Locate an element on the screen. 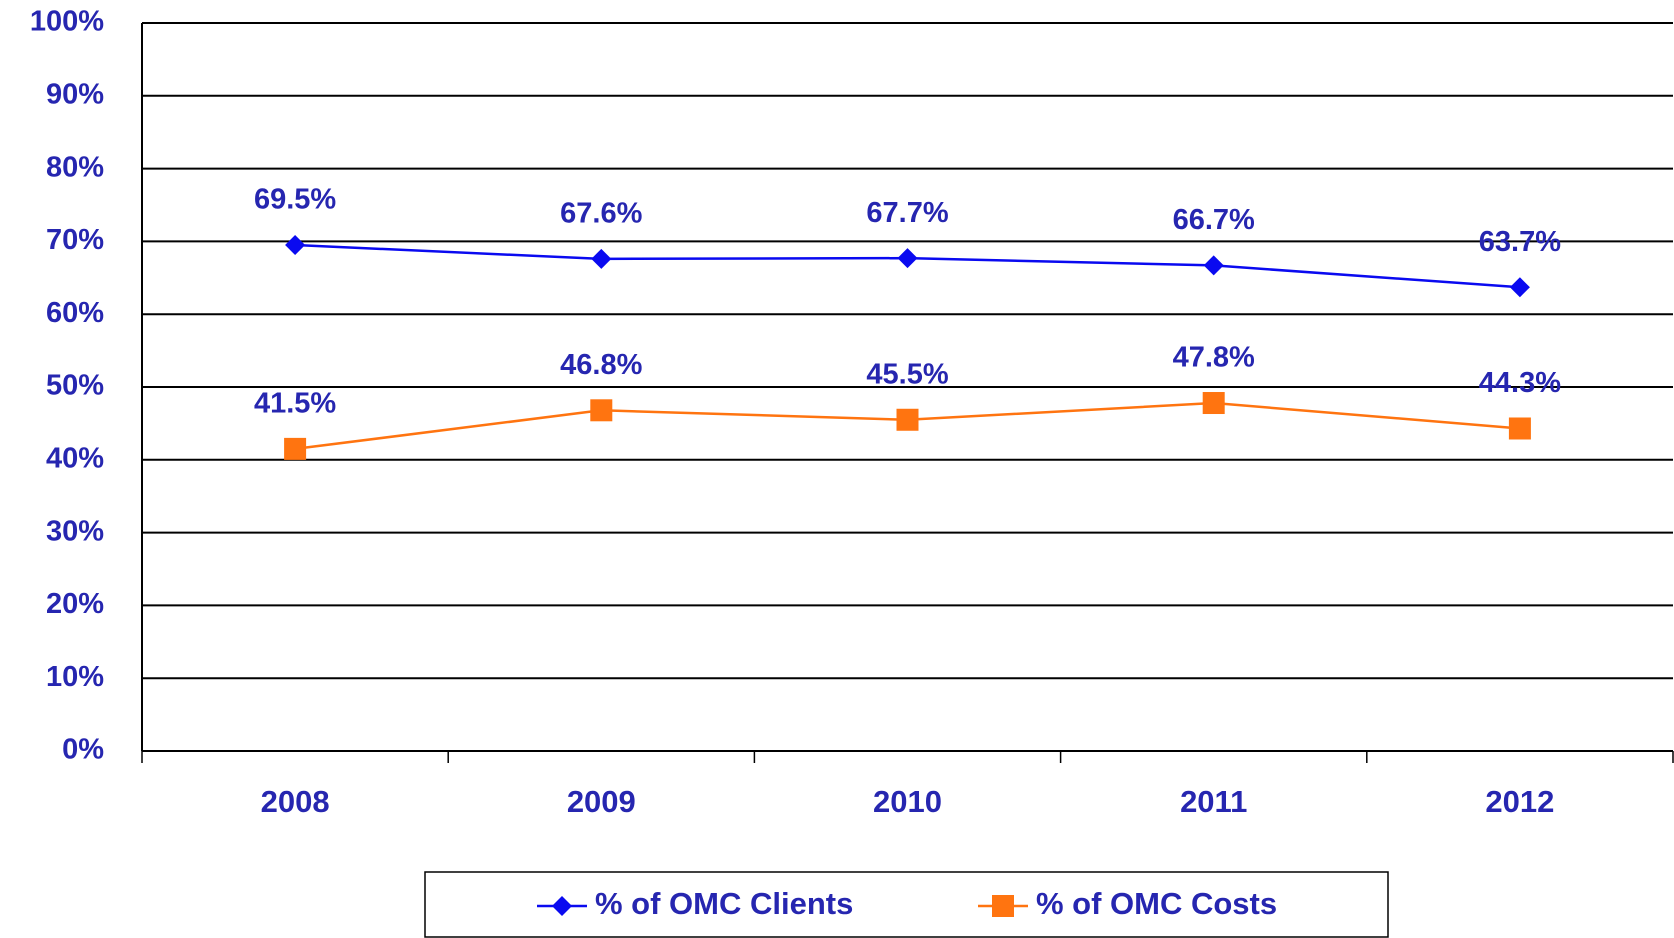  y-tick-label: 0% is located at coordinates (83, 750).